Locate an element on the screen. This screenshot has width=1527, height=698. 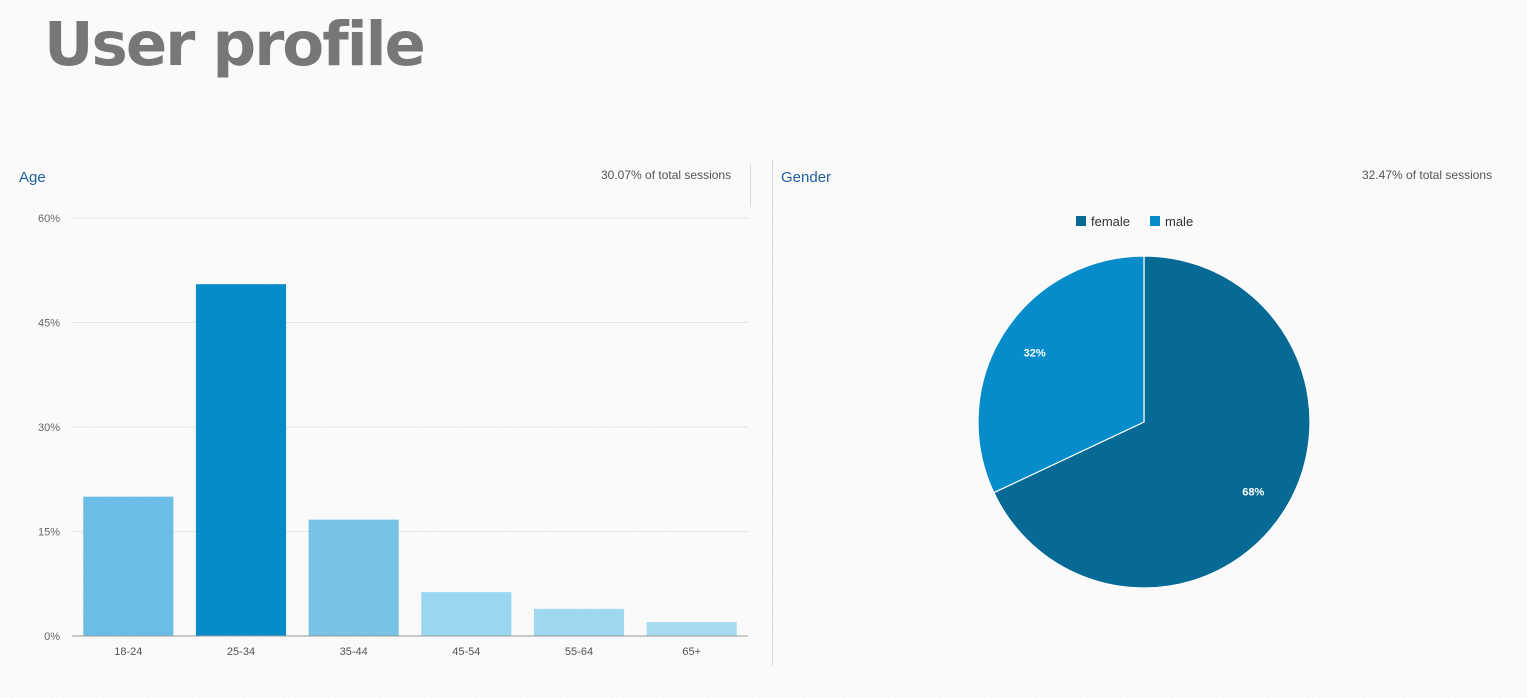
gender-pie-chart: 68% 32% female male is located at coordinates (1144, 401).